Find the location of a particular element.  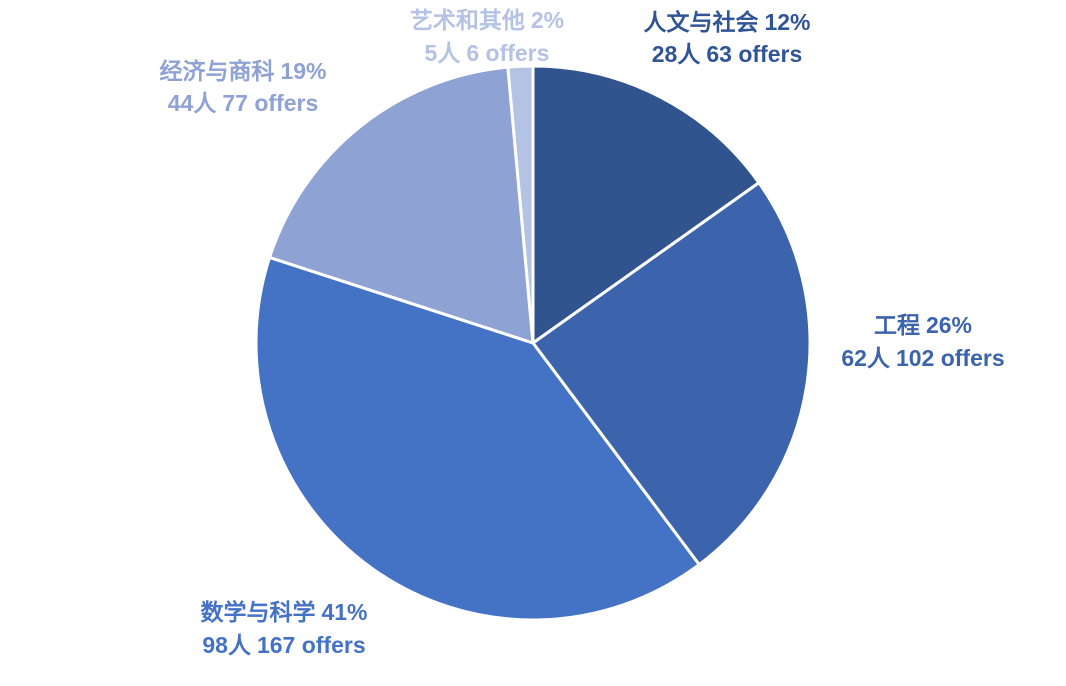

label-humanities: 人文与社会 12% 28人 63 offers is located at coordinates (726, 38).